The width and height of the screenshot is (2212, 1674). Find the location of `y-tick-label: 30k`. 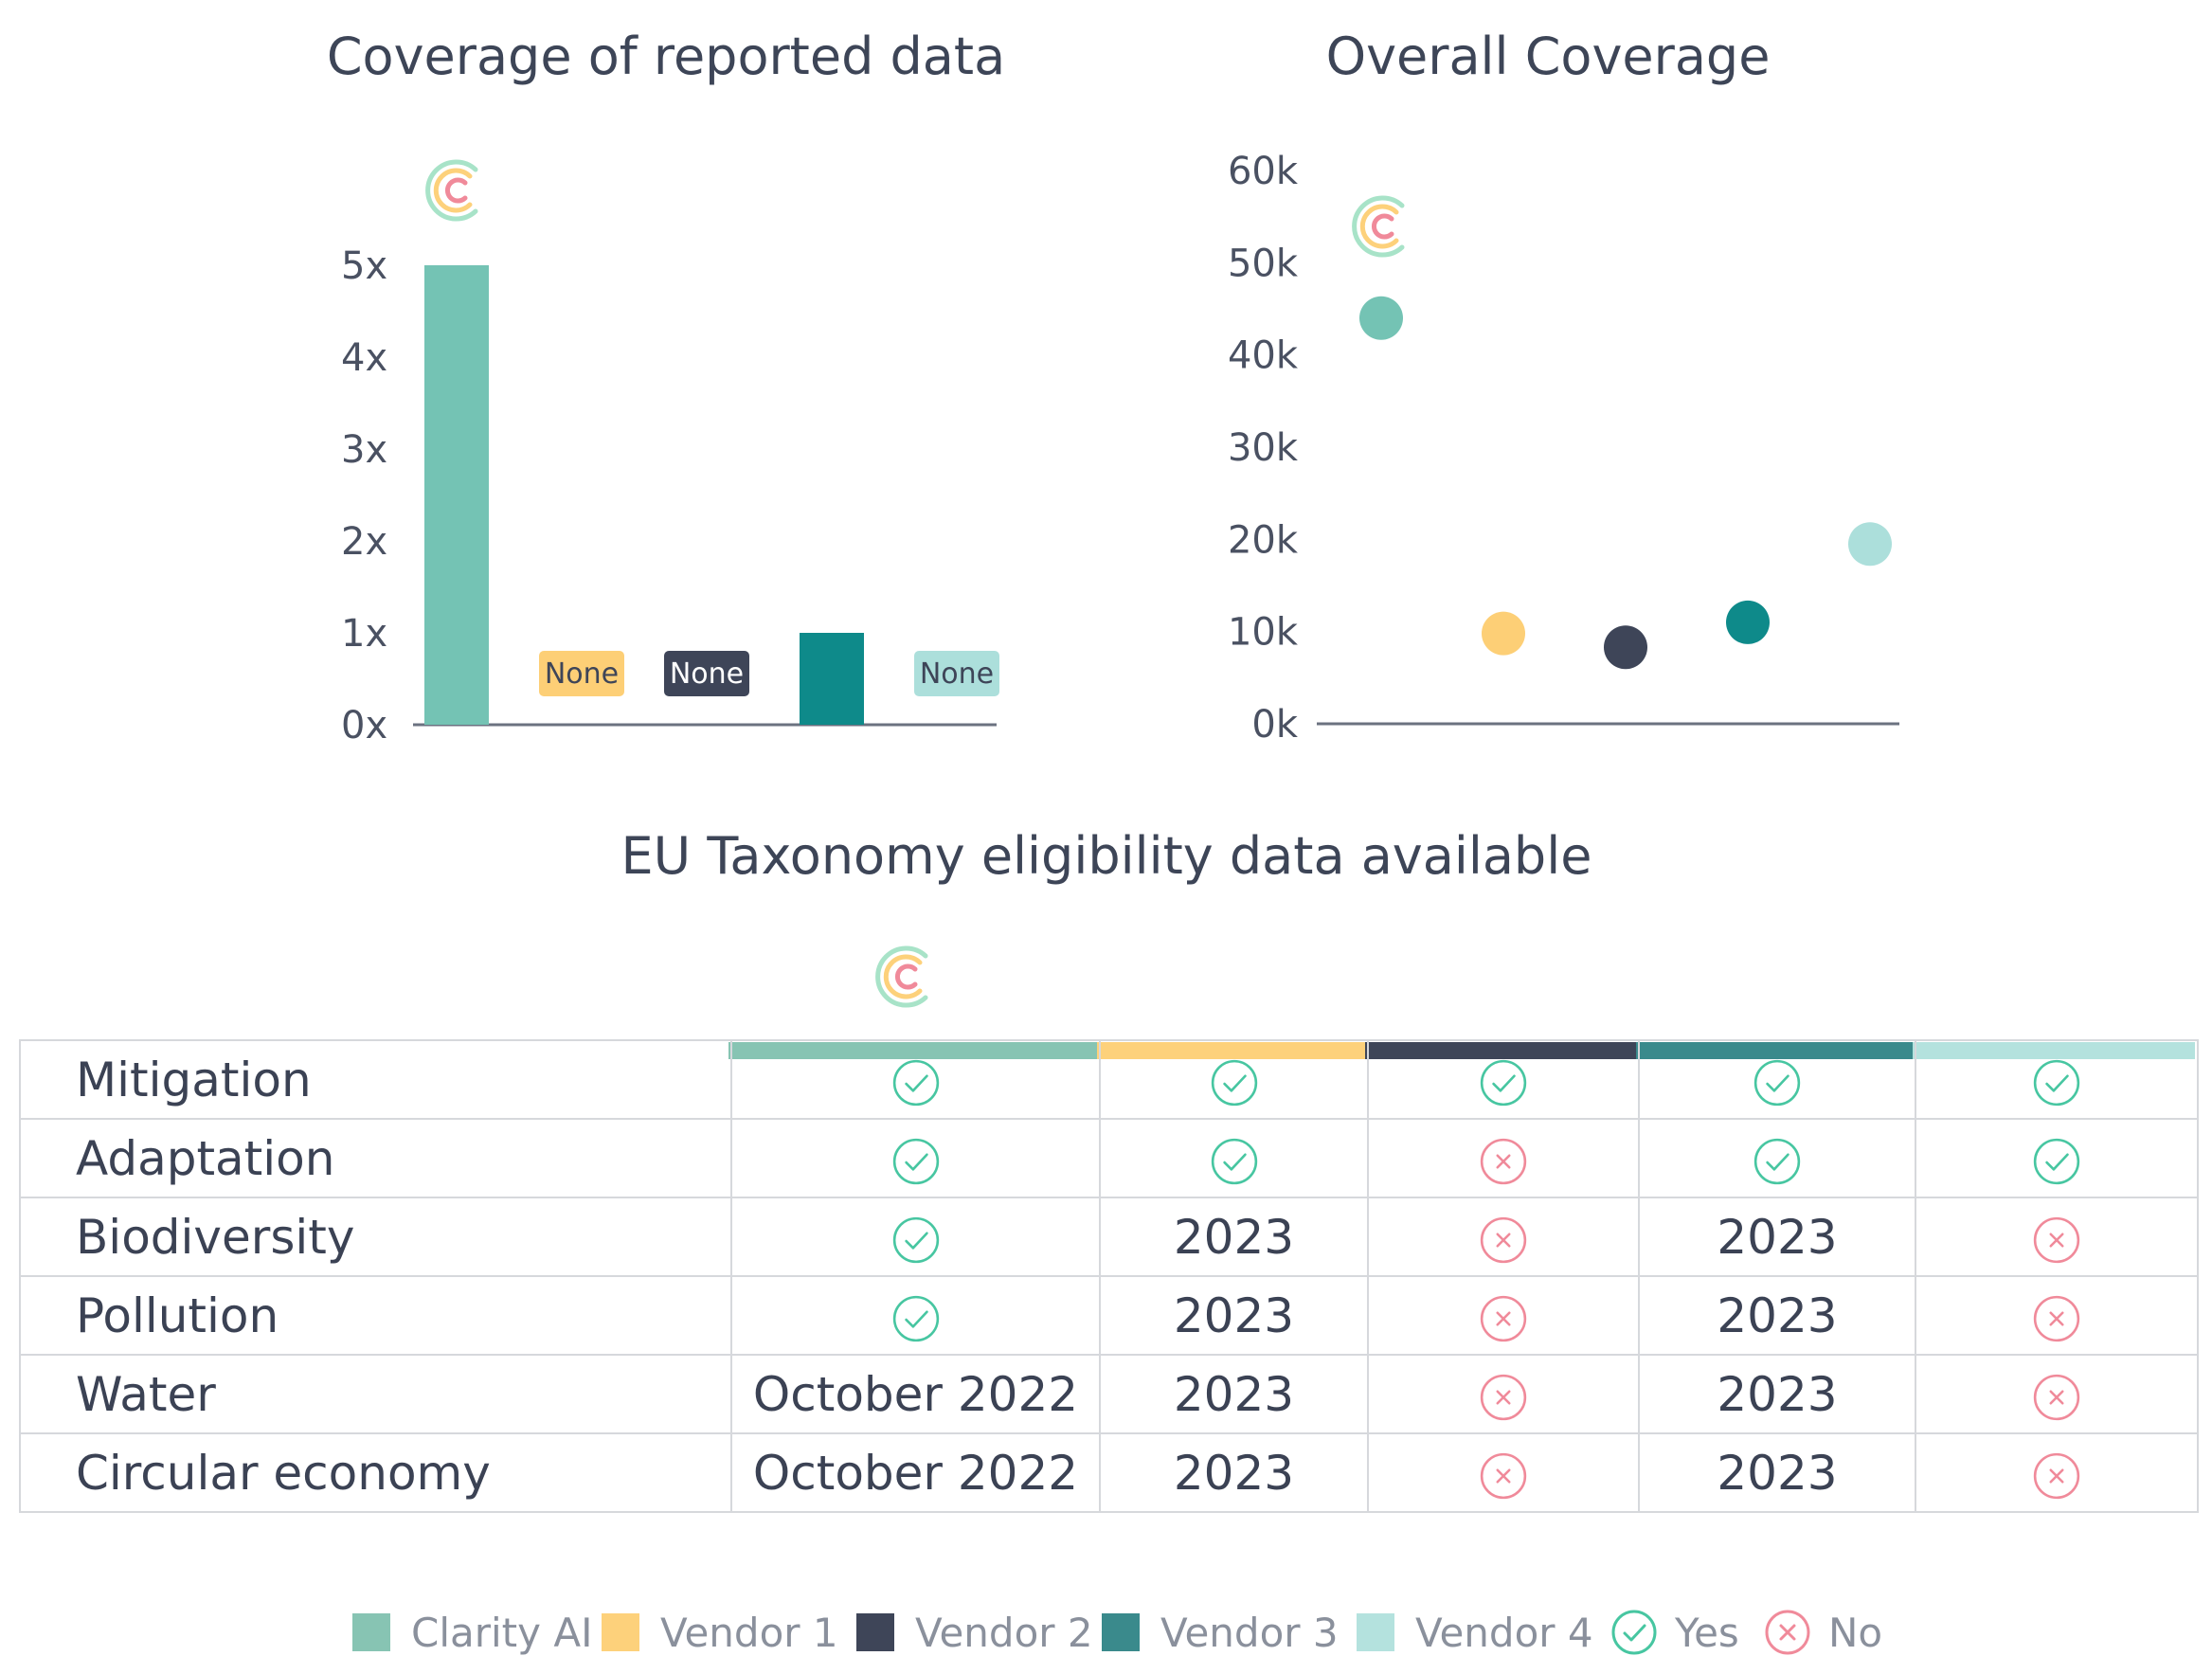

y-tick-label: 30k is located at coordinates (1264, 448).